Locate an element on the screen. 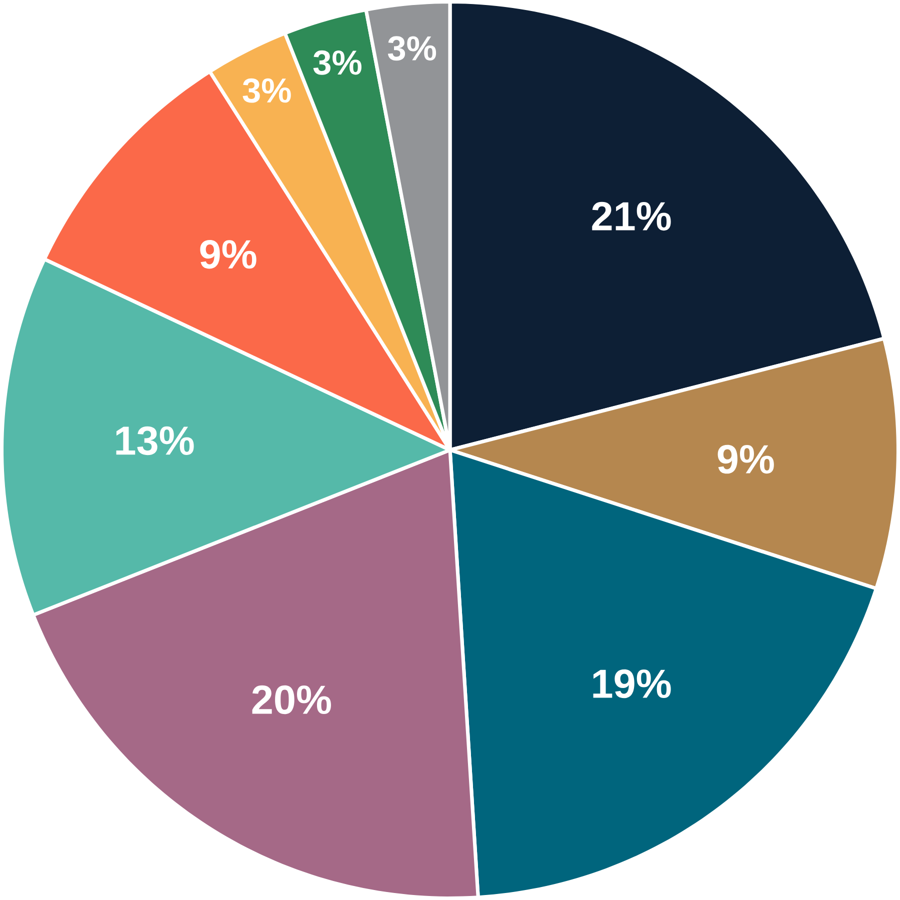 The width and height of the screenshot is (900, 900). data-label: 20% is located at coordinates (291, 699).